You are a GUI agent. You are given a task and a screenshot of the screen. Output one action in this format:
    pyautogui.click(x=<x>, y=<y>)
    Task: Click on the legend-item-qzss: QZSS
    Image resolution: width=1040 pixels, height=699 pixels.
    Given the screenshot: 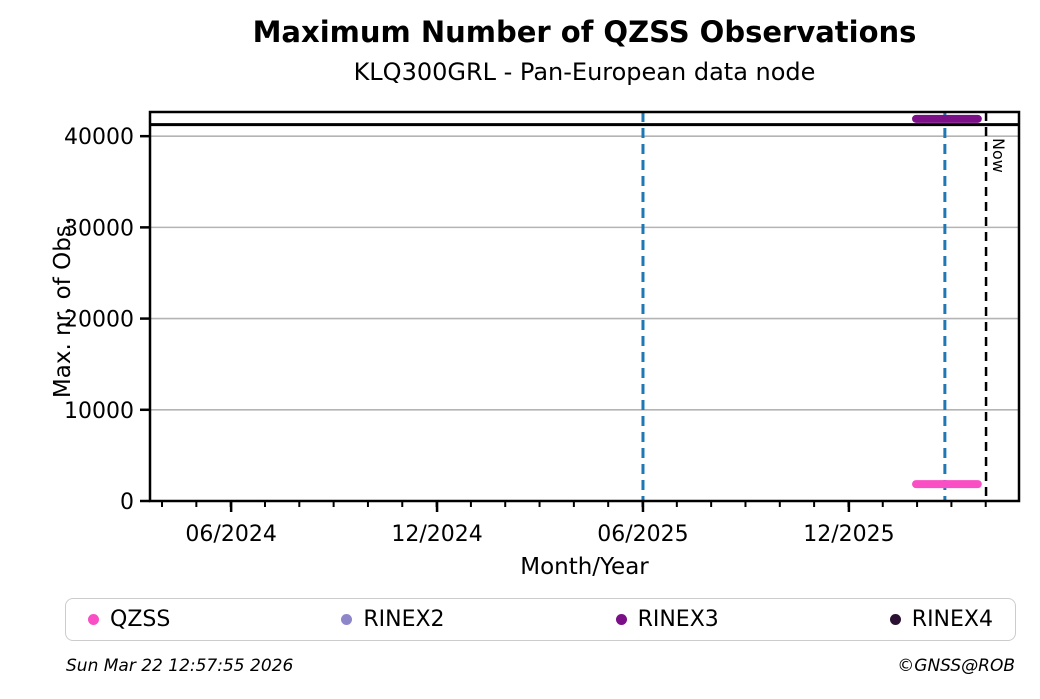 What is the action you would take?
    pyautogui.click(x=129, y=619)
    